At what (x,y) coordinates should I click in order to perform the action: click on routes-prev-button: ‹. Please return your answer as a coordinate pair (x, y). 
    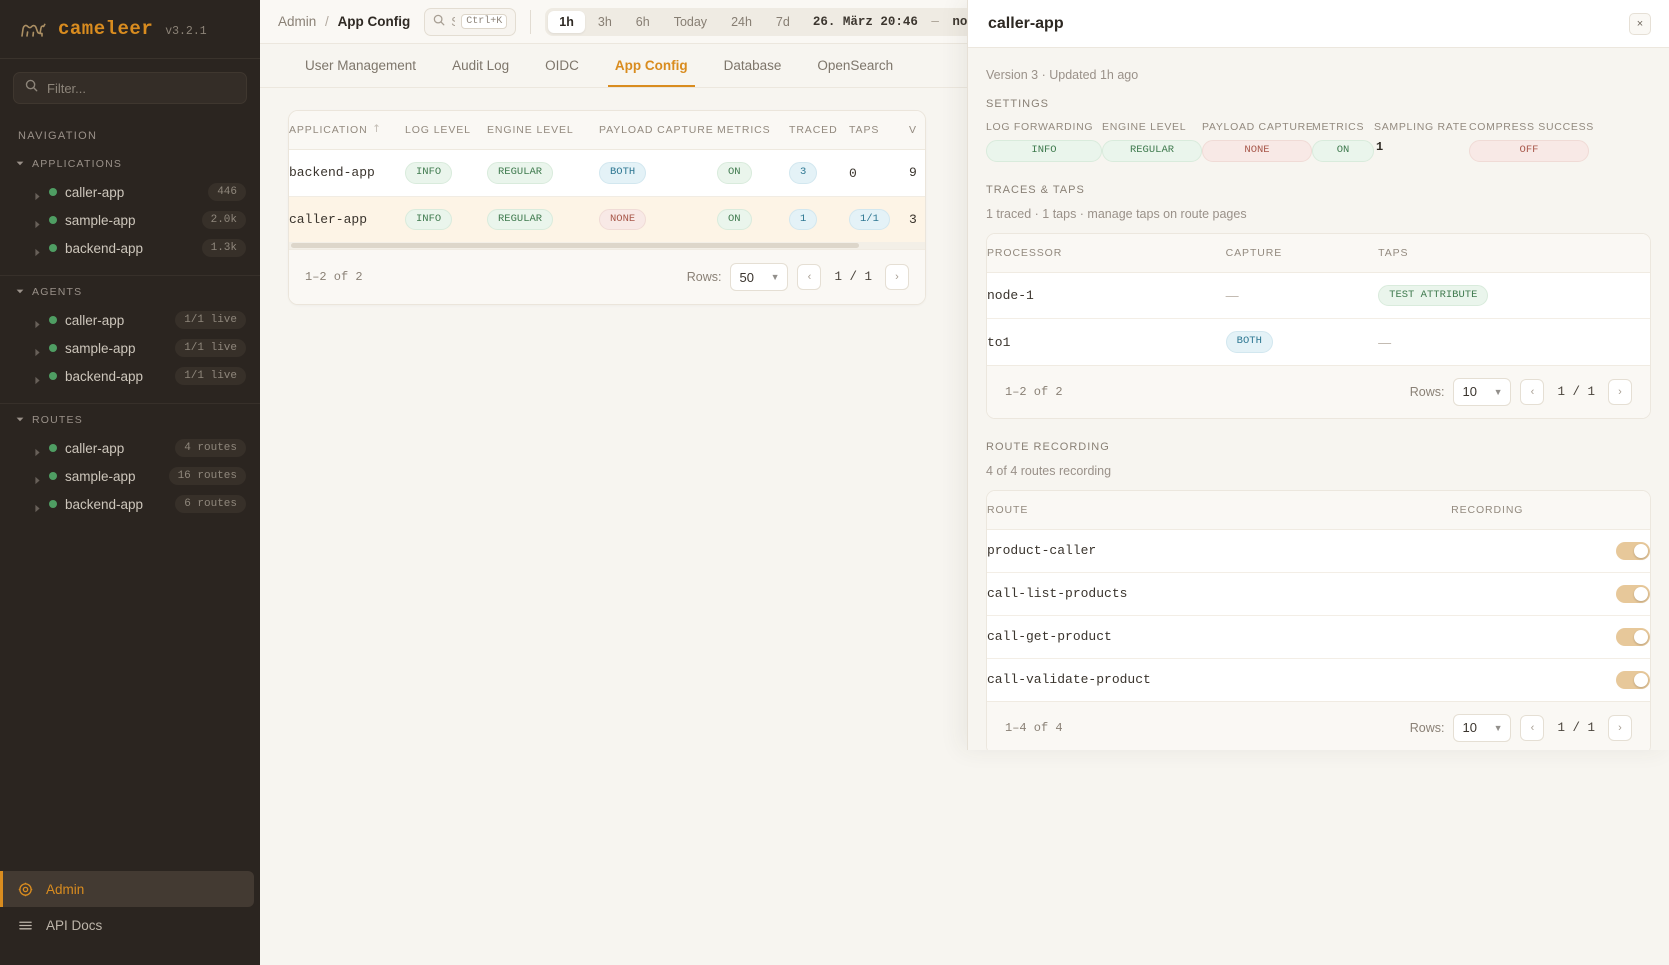
    Looking at the image, I should click on (1532, 727).